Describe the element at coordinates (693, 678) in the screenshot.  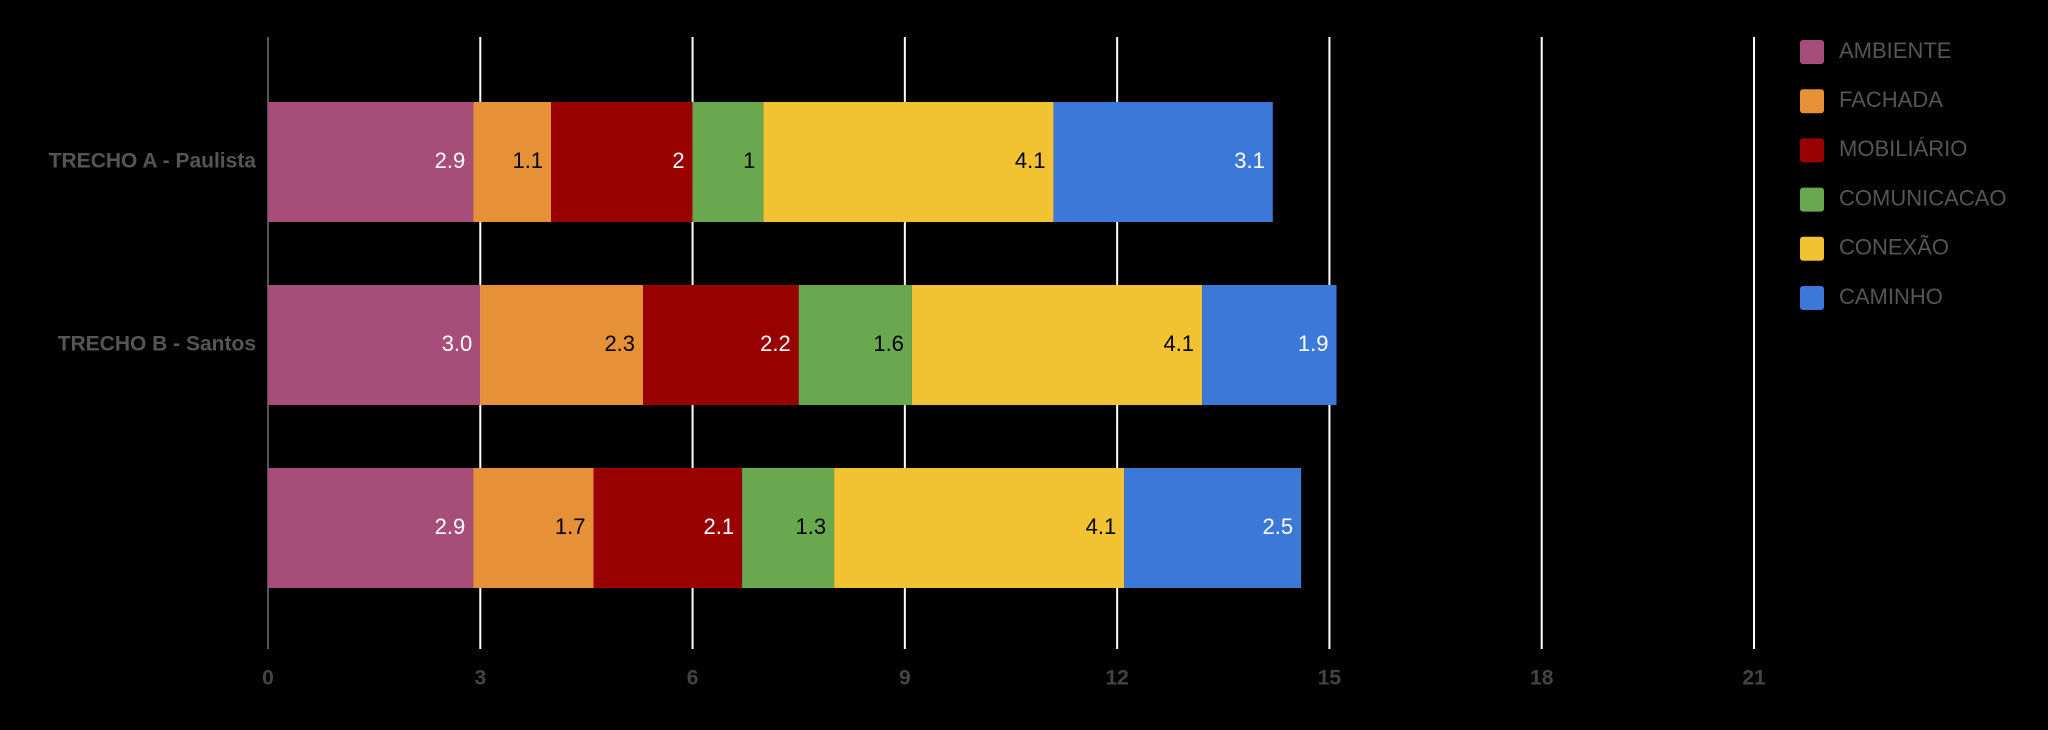
I see `x-tick-label: 6` at that location.